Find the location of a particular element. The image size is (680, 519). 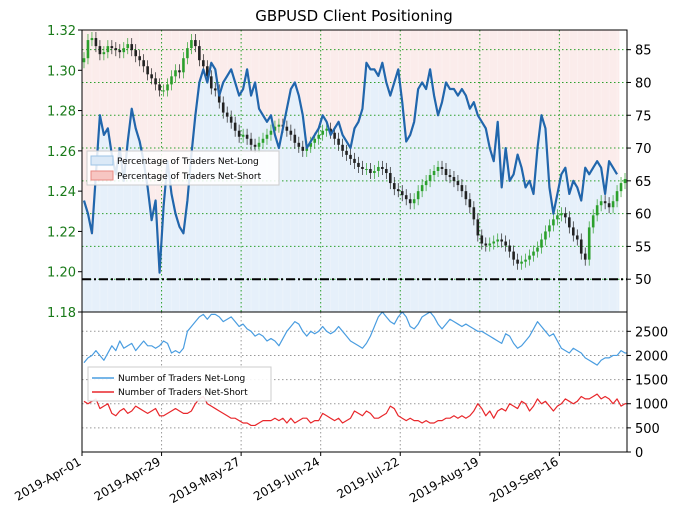

right-tick-label: 55 is located at coordinates (643, 247).